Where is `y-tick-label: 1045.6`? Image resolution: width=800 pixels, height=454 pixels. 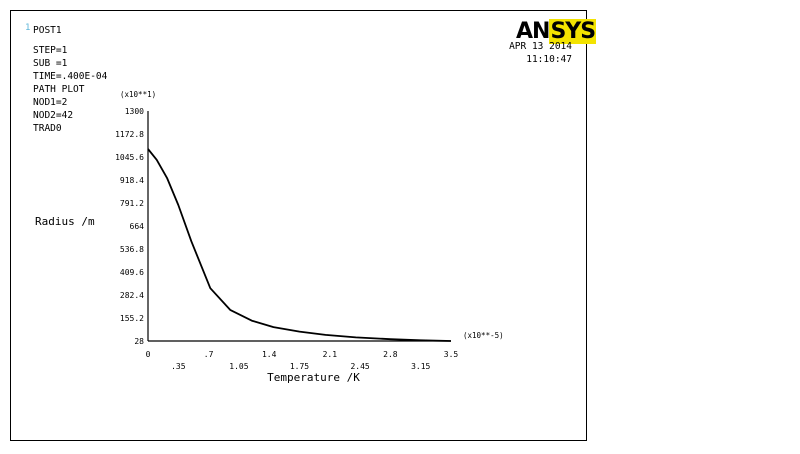 y-tick-label: 1045.6 is located at coordinates (129, 157).